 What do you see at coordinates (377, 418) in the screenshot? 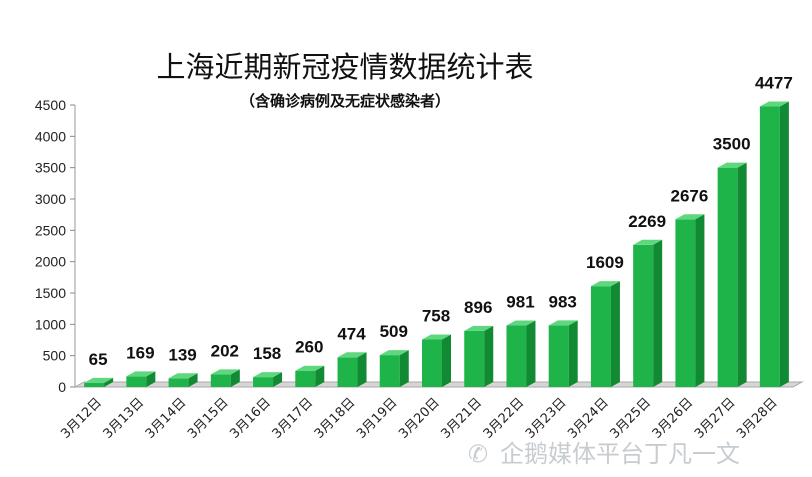
I see `x-tick-label: 3月19日` at bounding box center [377, 418].